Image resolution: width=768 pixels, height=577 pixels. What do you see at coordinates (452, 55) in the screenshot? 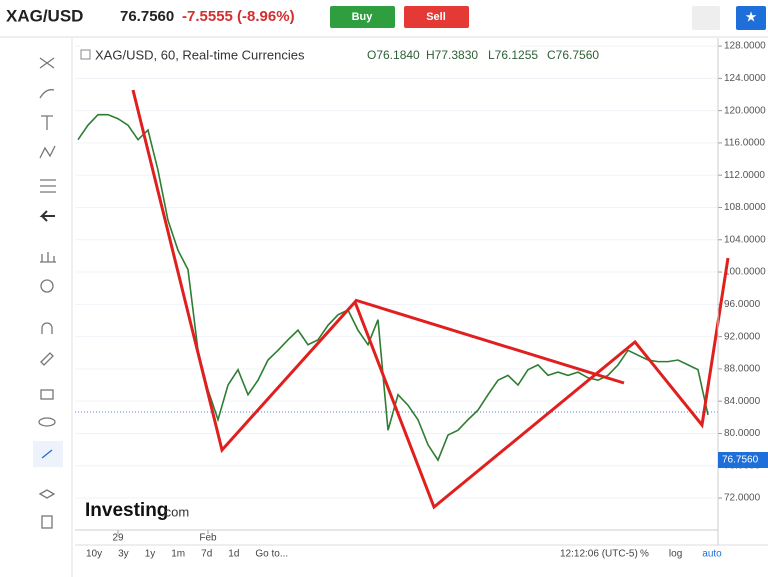
I see `legend-high: H77.3830` at bounding box center [452, 55].